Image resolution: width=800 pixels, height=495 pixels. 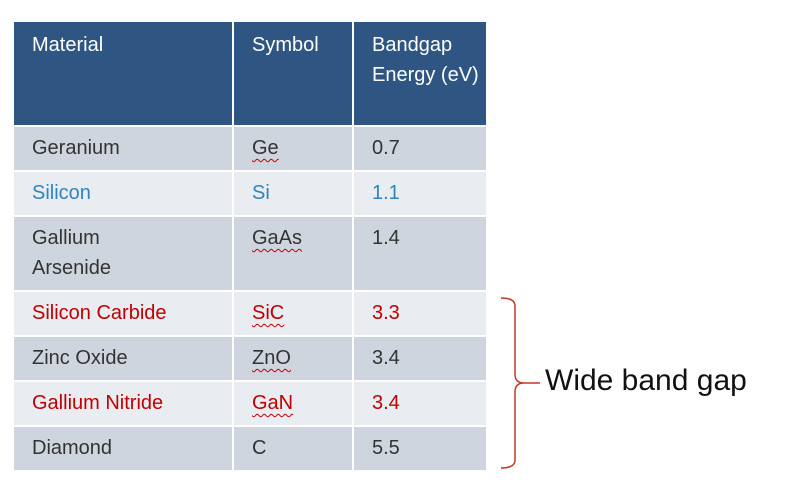 I want to click on cell: Ge, so click(x=293, y=148).